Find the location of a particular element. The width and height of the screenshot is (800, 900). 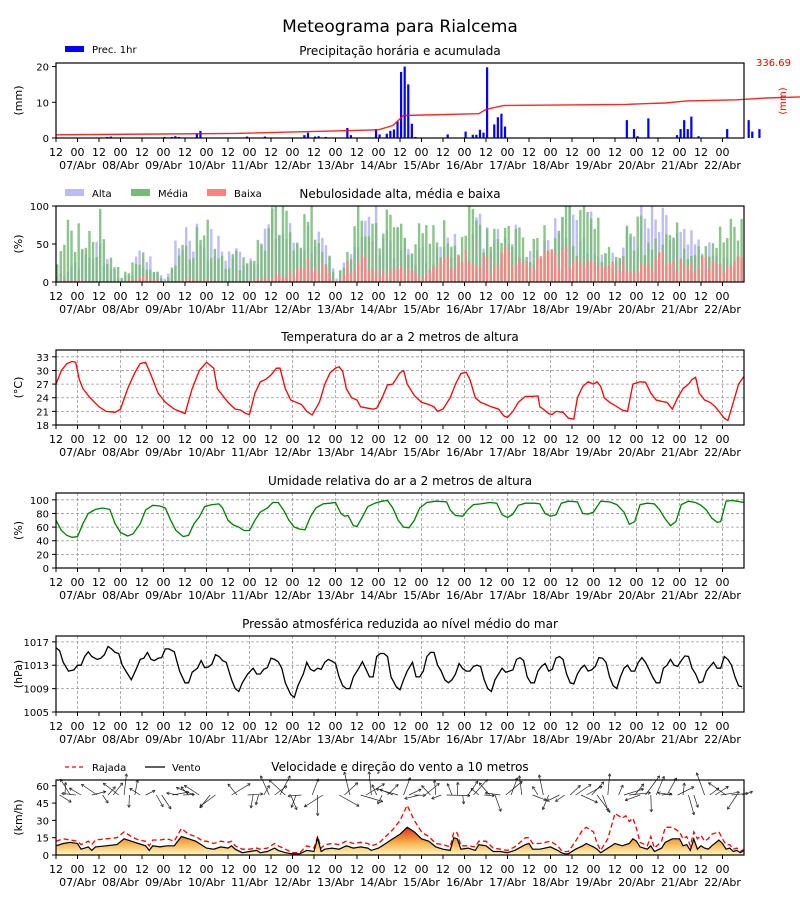

x-tick-label-date: 19/Abr is located at coordinates (593, 739).